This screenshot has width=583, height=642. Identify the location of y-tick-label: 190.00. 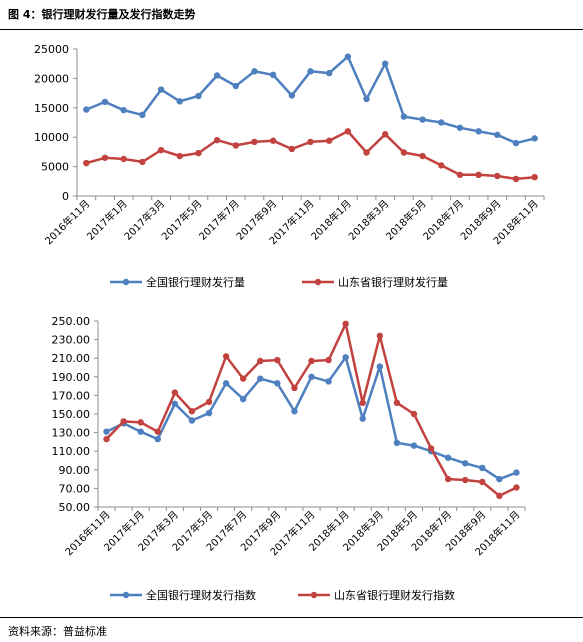
(71, 377).